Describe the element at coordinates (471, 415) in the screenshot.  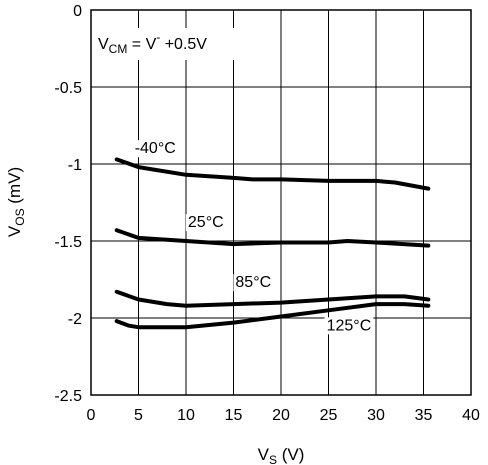
I see `x-tick-label-8: 40` at that location.